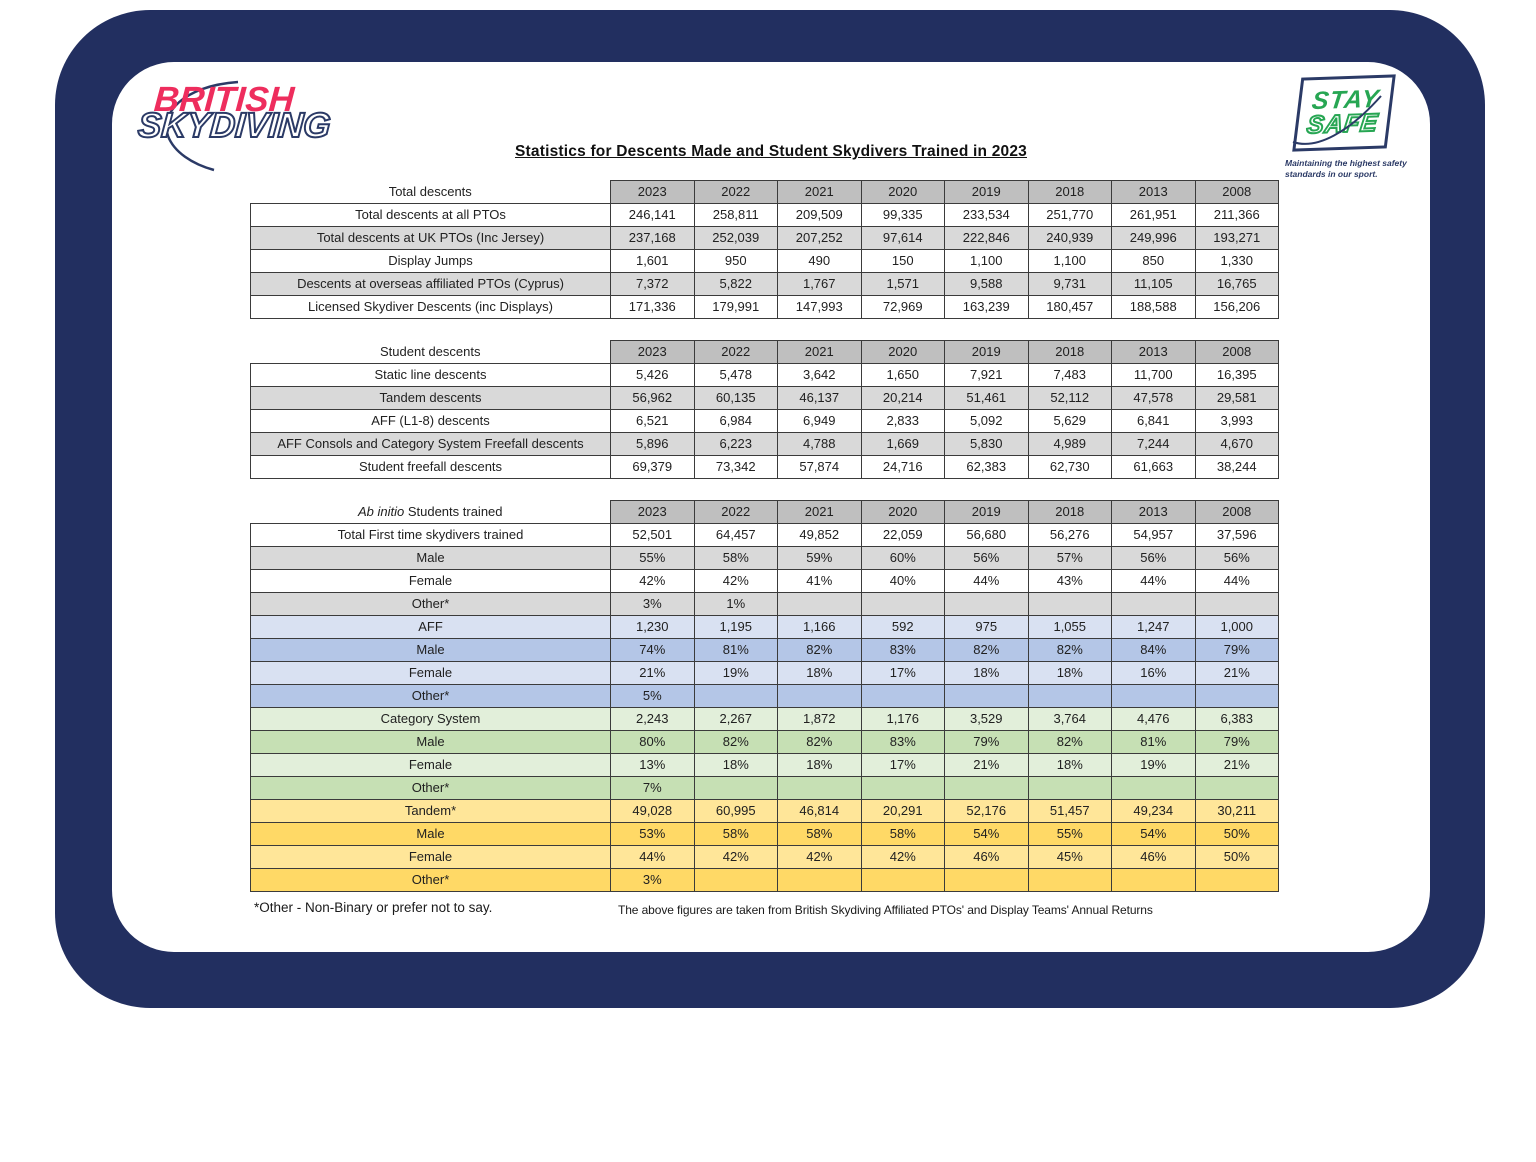  Describe the element at coordinates (764, 742) in the screenshot. I see `table-row: Male 80% 82% 82% 83% 79% 82% 81% 79%` at that location.